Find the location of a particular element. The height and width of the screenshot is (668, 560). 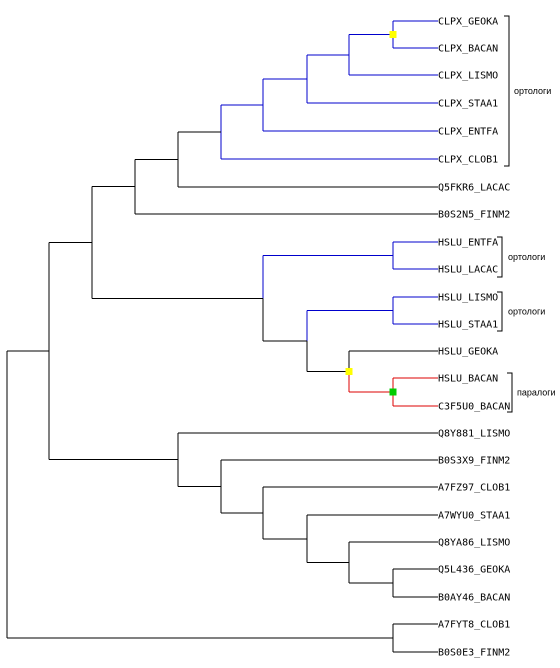

leaf-label: HSLU_LISMO is located at coordinates (468, 298).